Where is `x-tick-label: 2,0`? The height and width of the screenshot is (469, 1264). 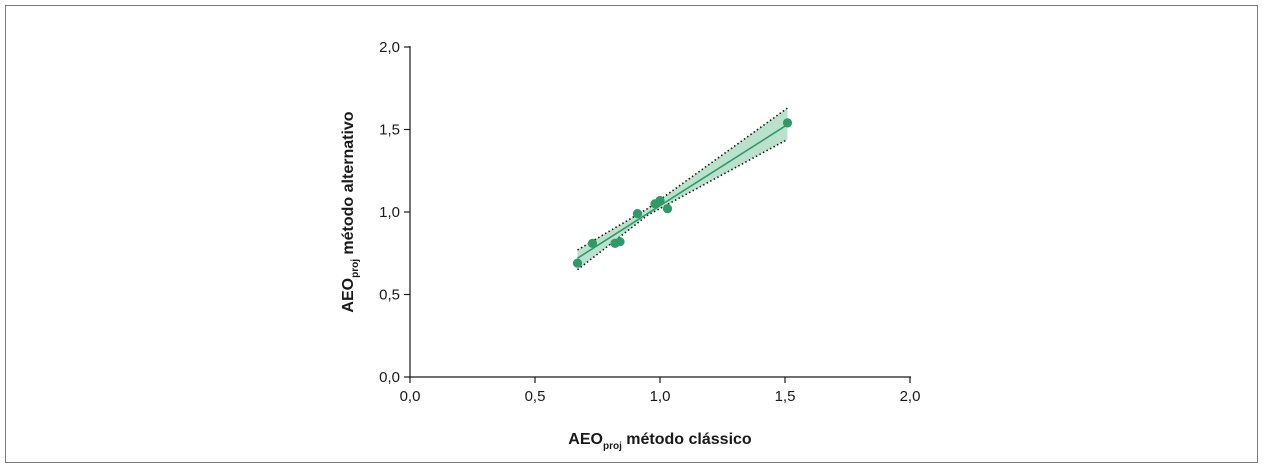 x-tick-label: 2,0 is located at coordinates (910, 396).